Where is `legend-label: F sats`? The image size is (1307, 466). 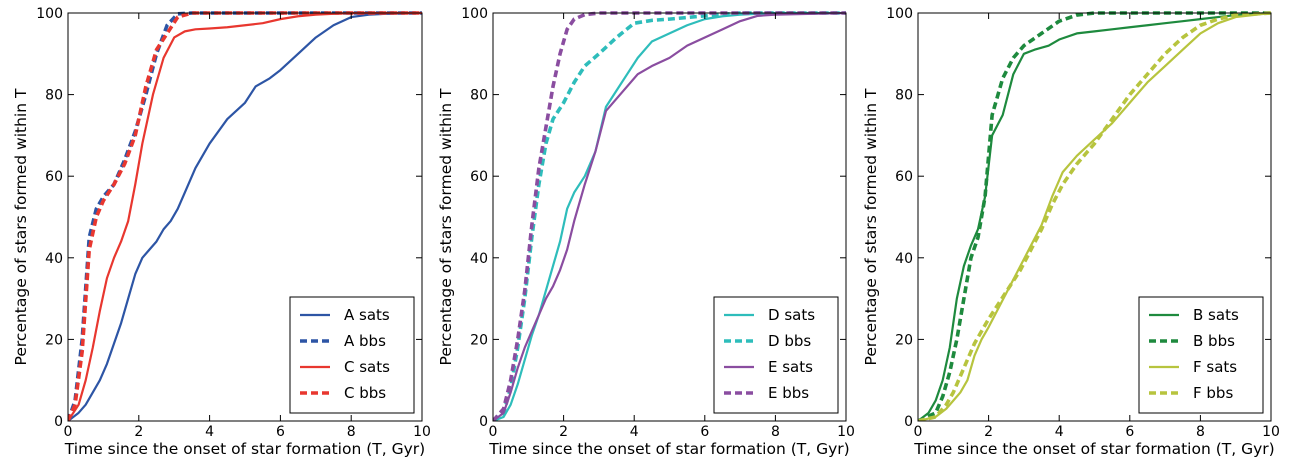
legend-label: F sats is located at coordinates (1215, 367).